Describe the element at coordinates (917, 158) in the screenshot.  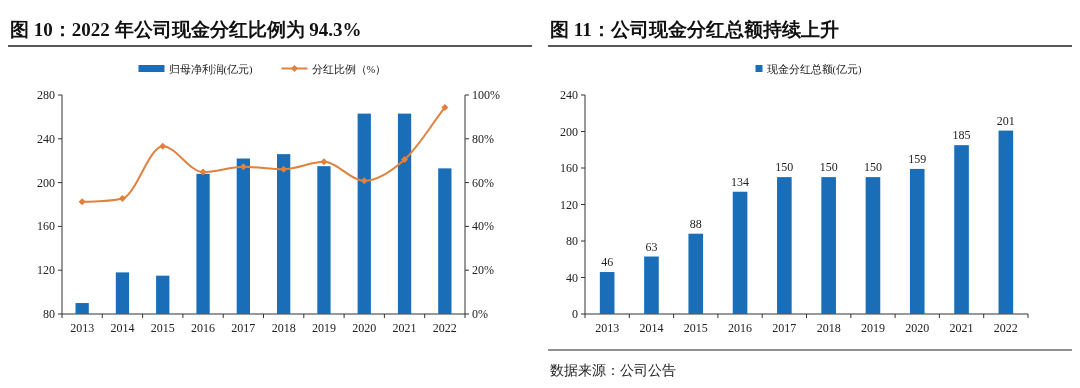
I see `data-label: 159` at that location.